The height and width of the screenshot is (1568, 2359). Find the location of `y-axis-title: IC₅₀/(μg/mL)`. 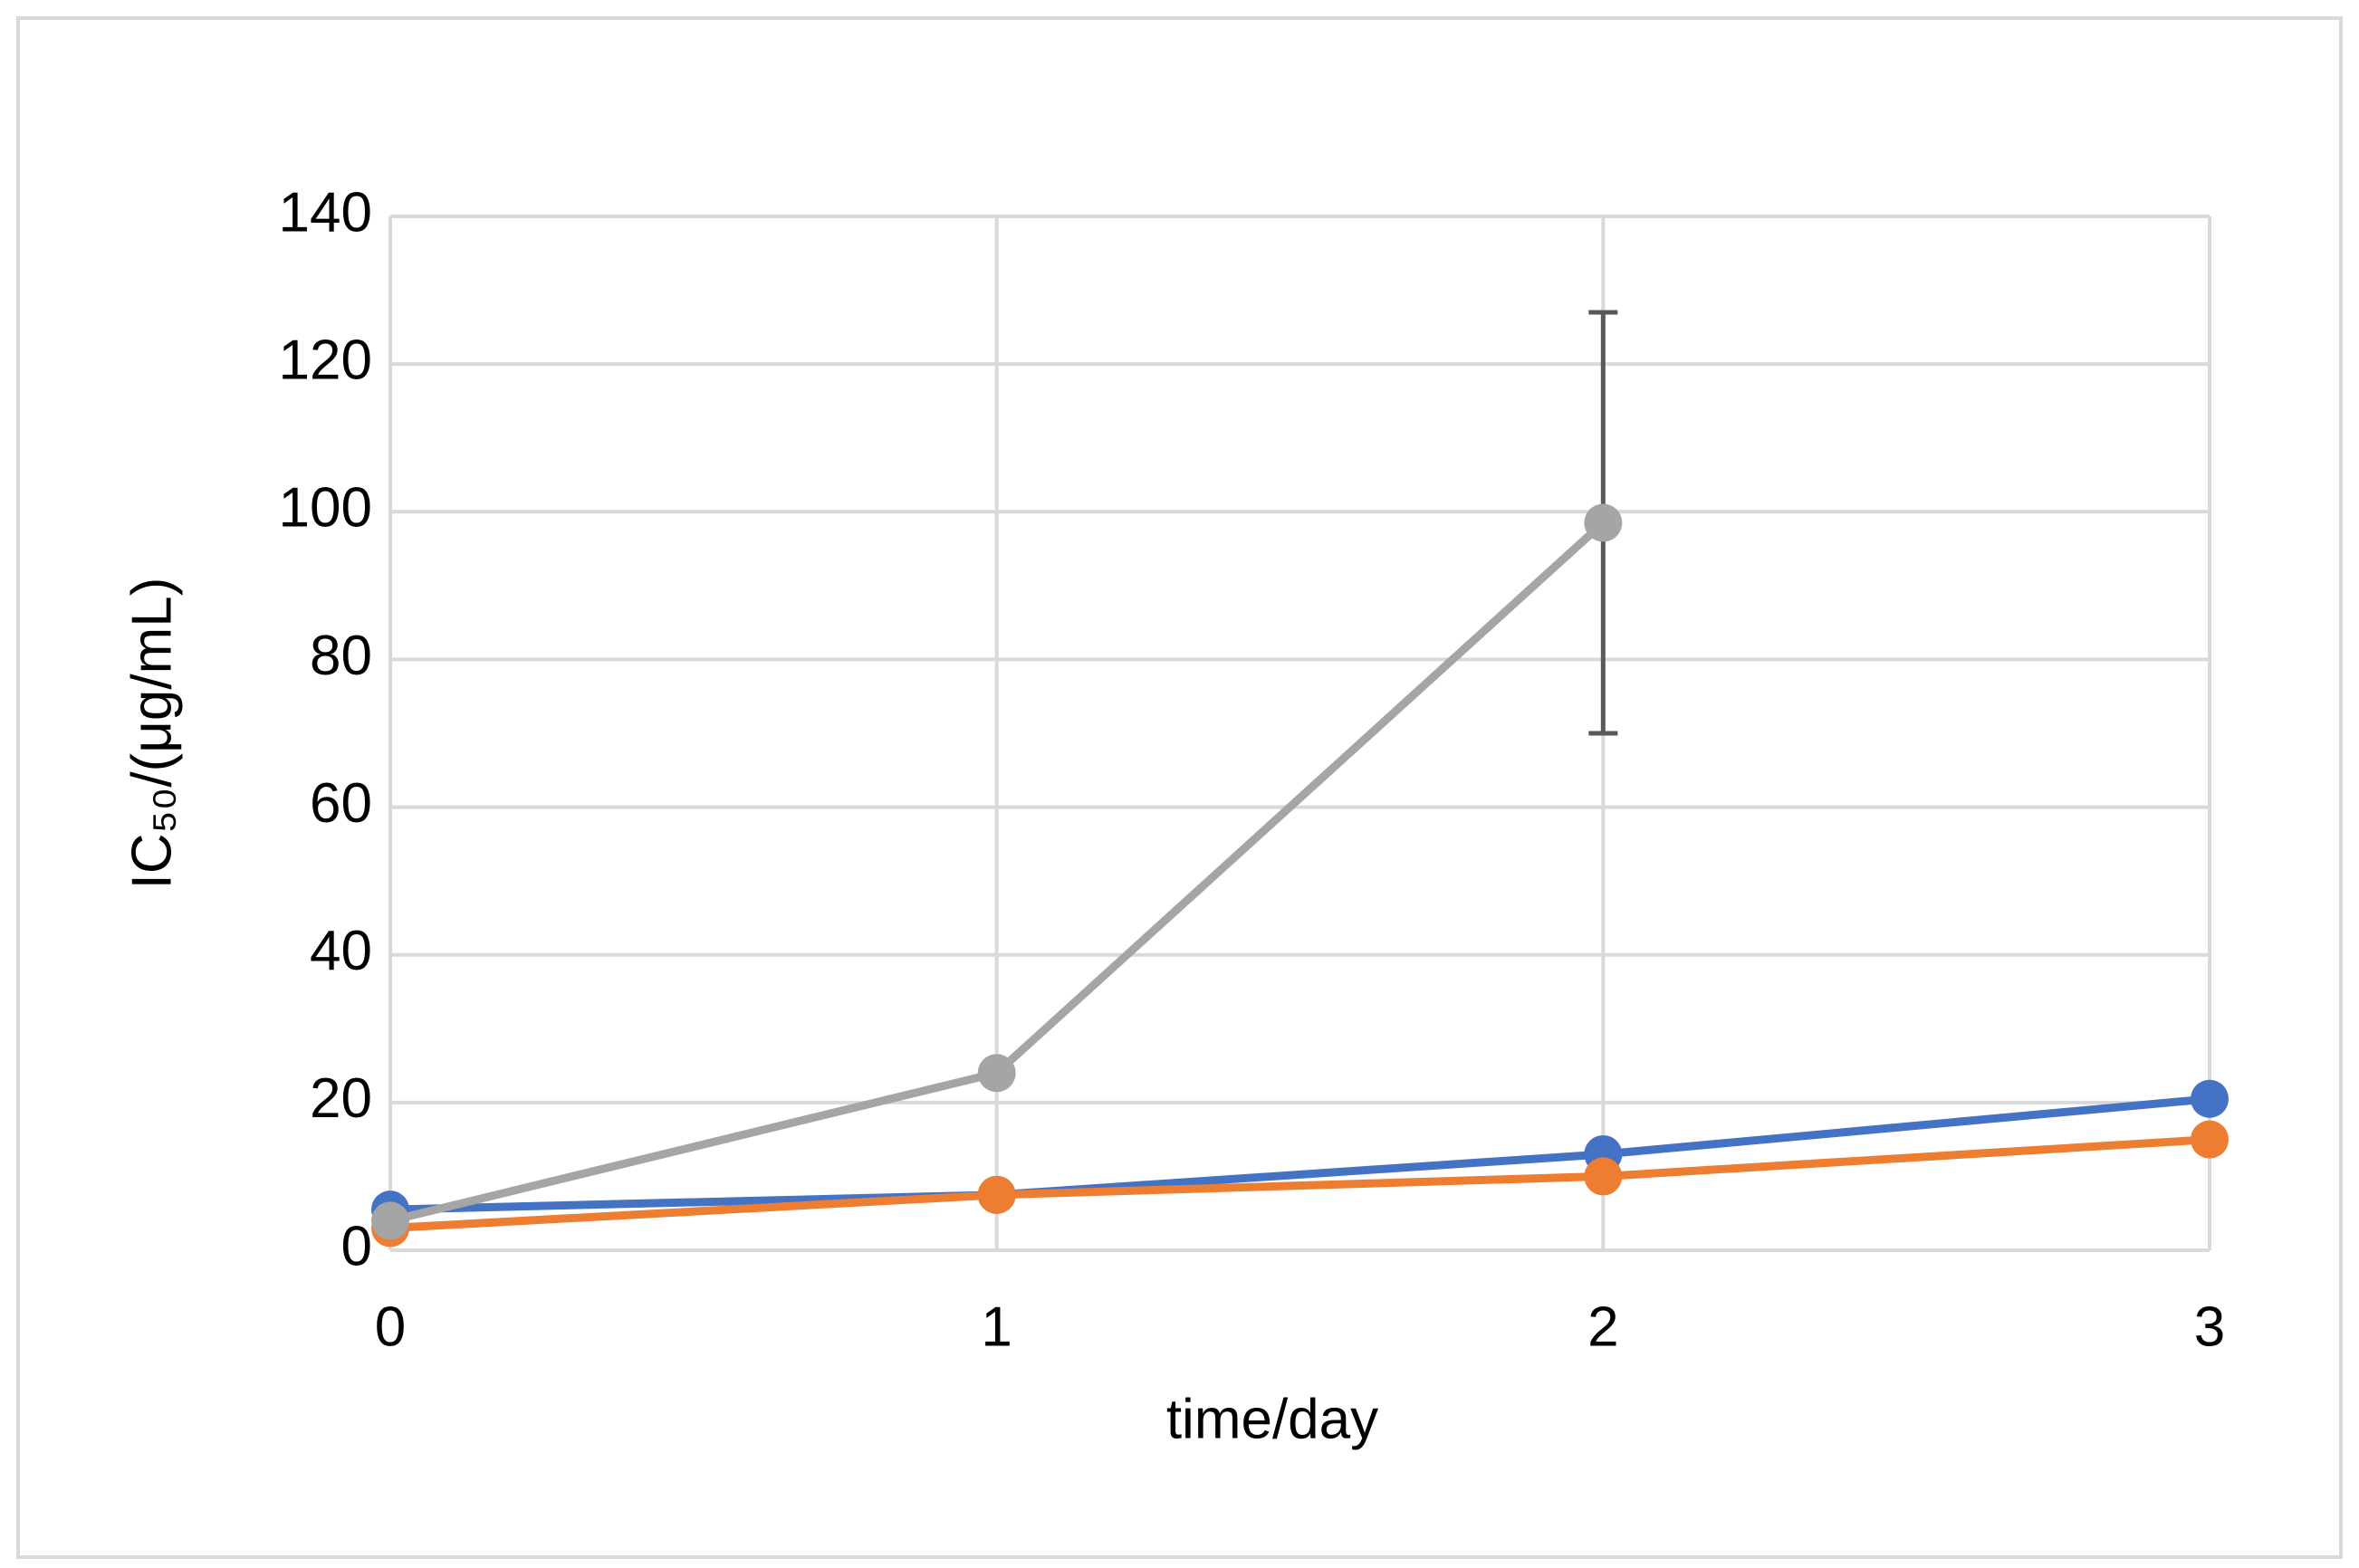

y-axis-title: IC₅₀/(μg/mL) is located at coordinates (151, 734).